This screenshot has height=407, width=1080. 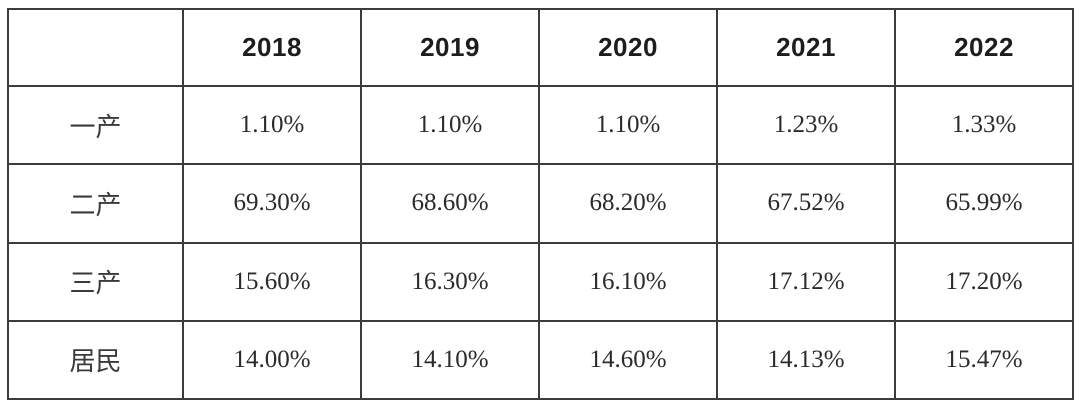 I want to click on table-cell: 16.10%, so click(x=628, y=281).